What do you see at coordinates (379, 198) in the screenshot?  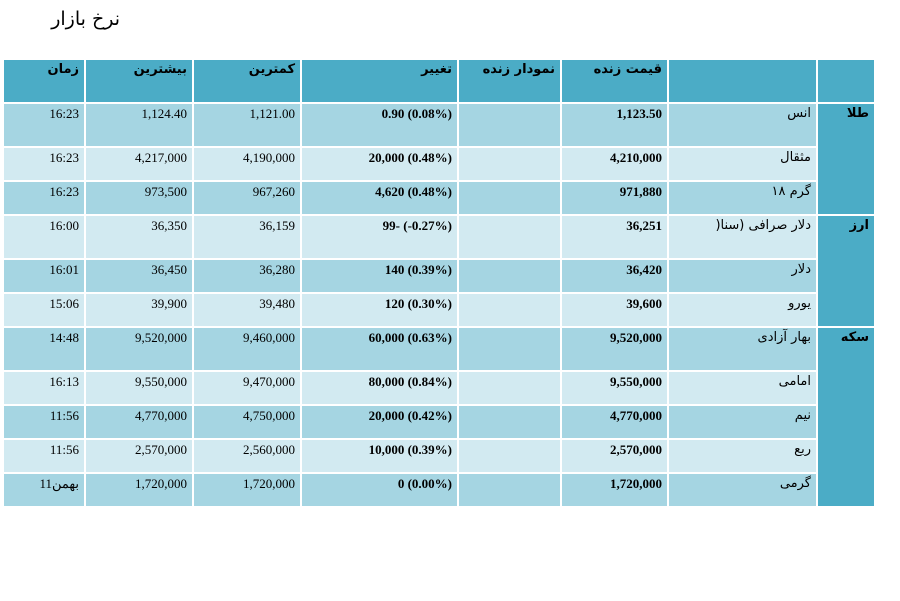 I see `change-cell: 4,620 (0.48%)` at bounding box center [379, 198].